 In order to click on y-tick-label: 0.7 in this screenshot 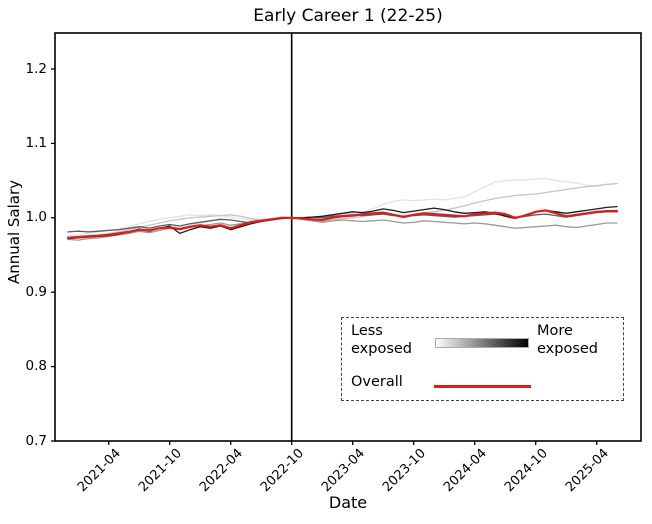, I will do `click(36, 440)`.